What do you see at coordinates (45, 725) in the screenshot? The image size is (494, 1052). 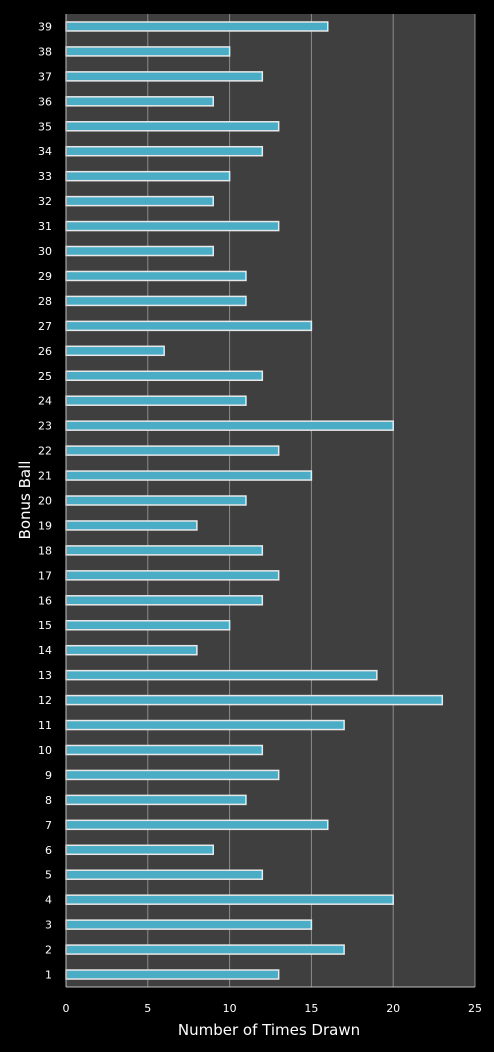 I see `y-tick-label-11: 11` at bounding box center [45, 725].